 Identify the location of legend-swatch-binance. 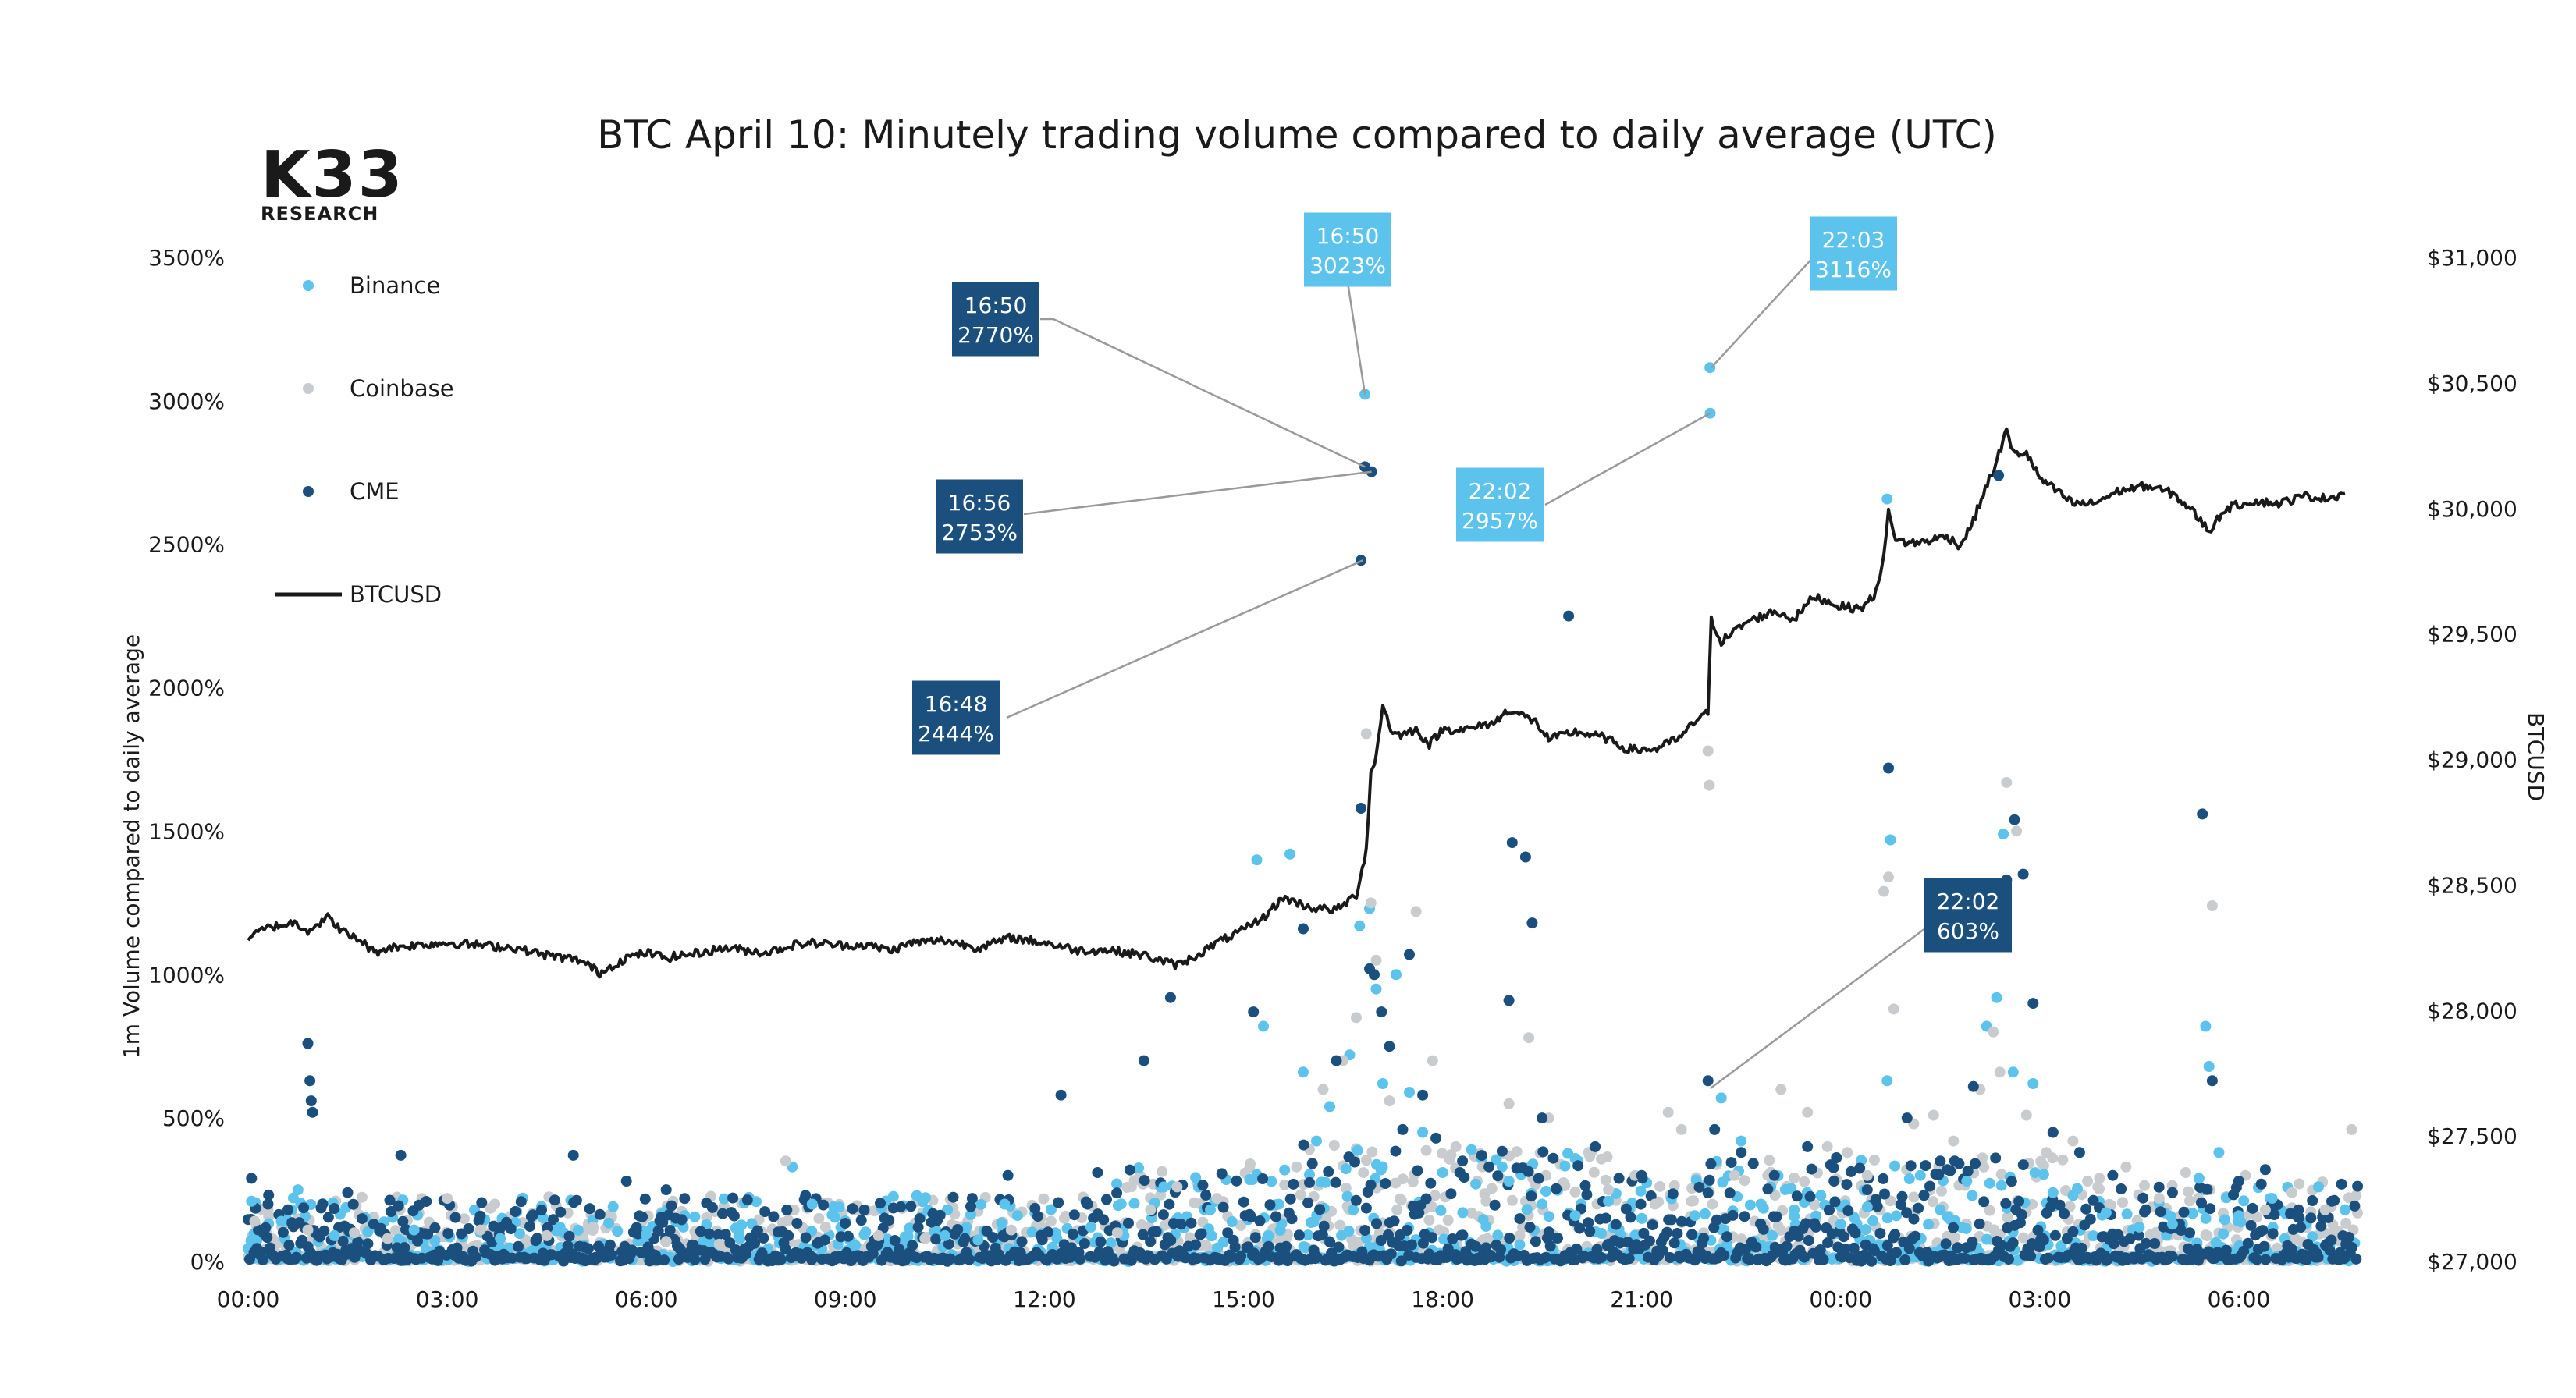
(308, 285).